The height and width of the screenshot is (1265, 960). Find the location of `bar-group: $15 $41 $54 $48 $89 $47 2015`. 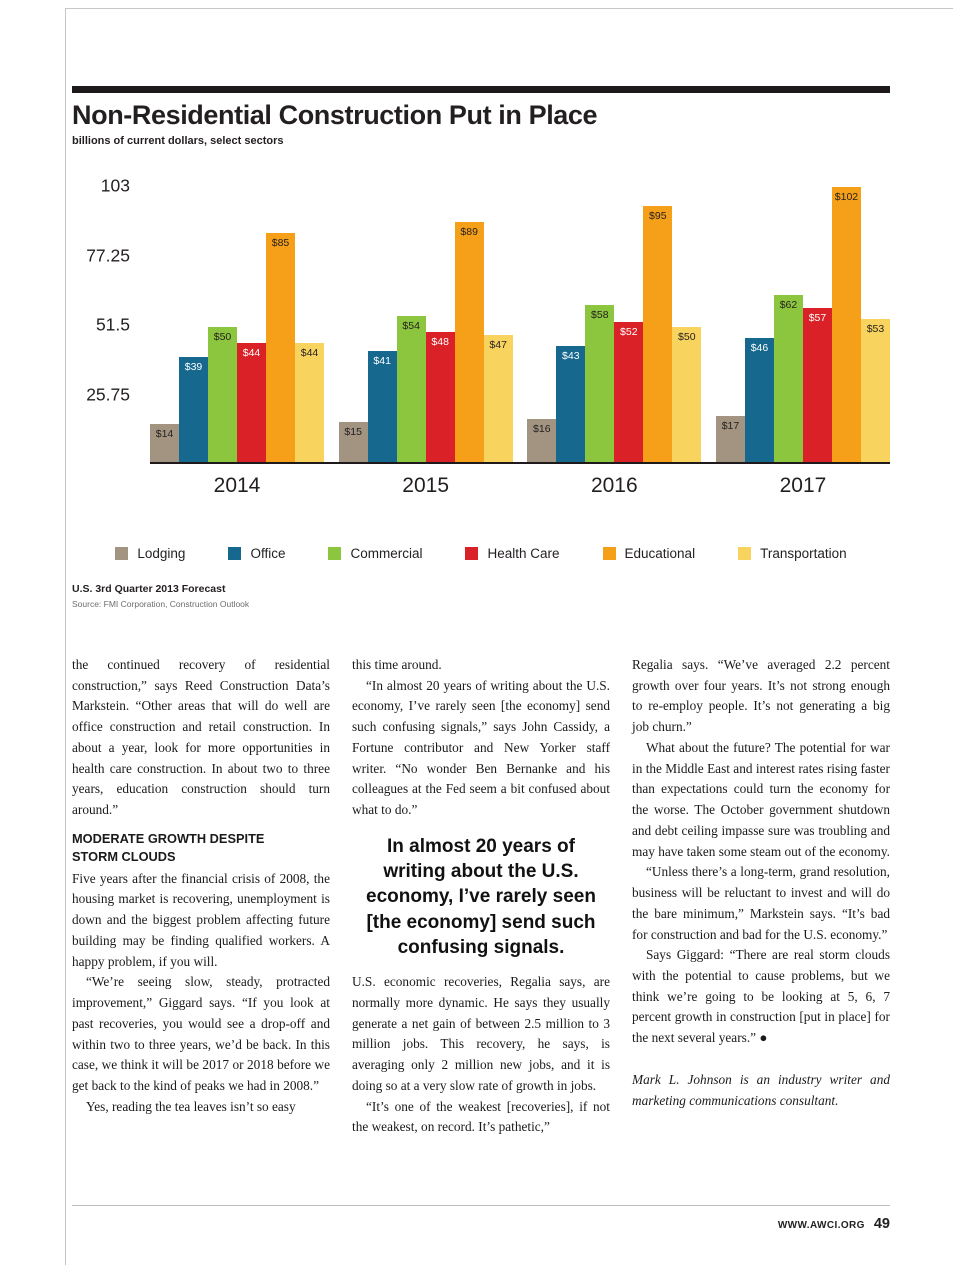

bar-group: $15 $41 $54 $48 $89 $47 2015 is located at coordinates (425, 359).